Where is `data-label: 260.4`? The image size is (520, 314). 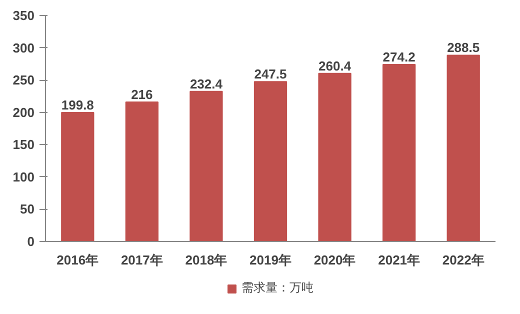
data-label: 260.4 is located at coordinates (335, 66).